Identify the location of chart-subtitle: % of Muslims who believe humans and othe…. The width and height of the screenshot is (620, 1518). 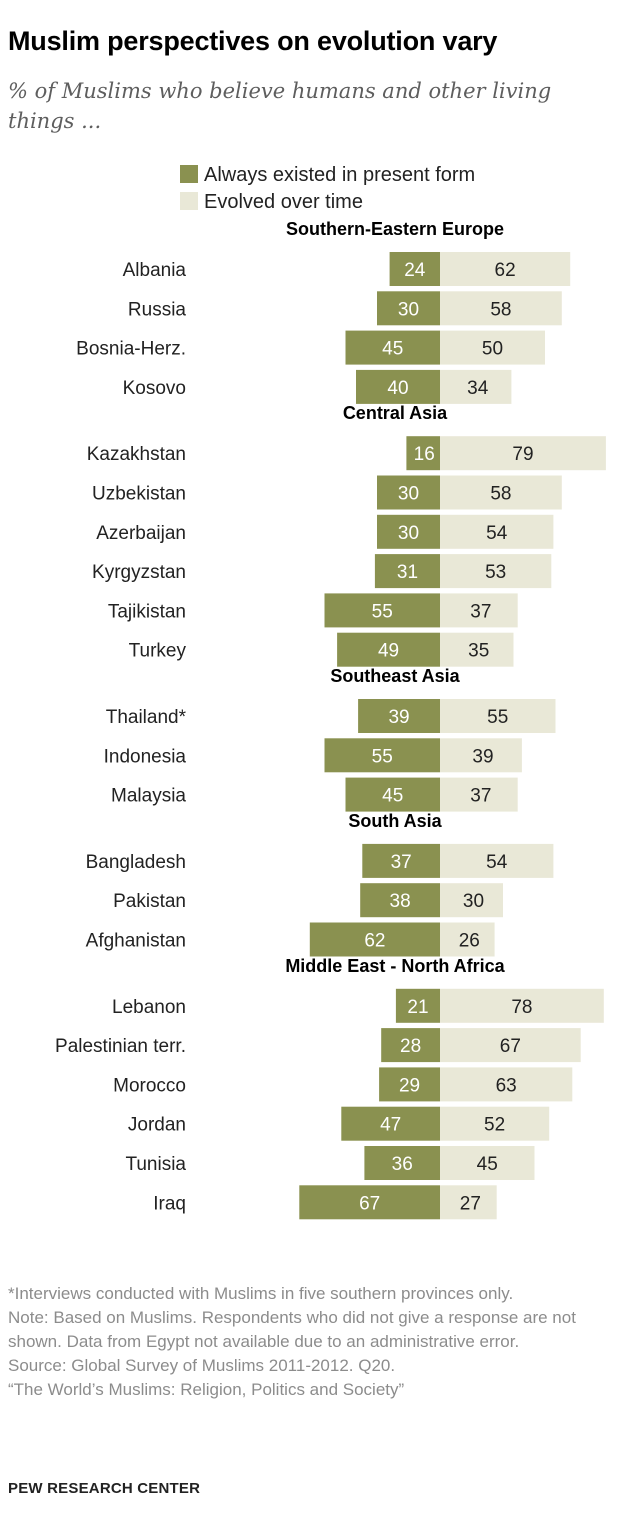
(280, 106).